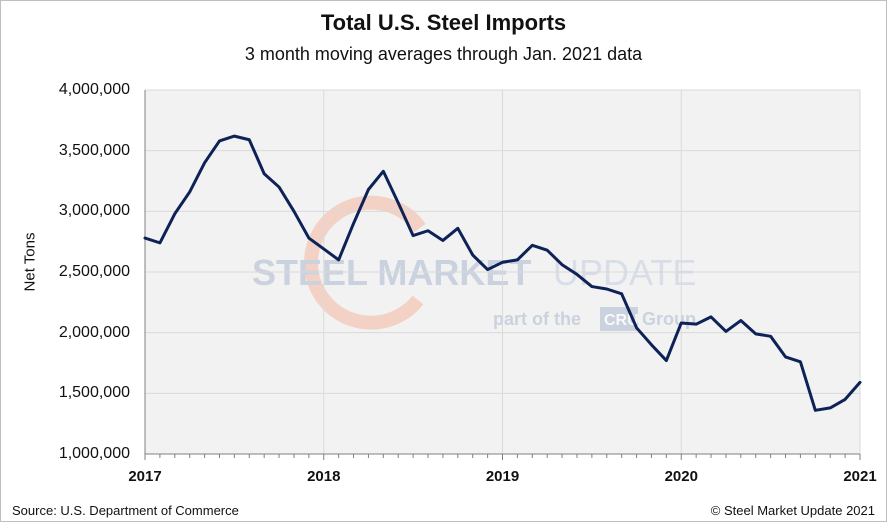 The image size is (887, 522). Describe the element at coordinates (324, 476) in the screenshot. I see `x-tick-label: 2018` at that location.